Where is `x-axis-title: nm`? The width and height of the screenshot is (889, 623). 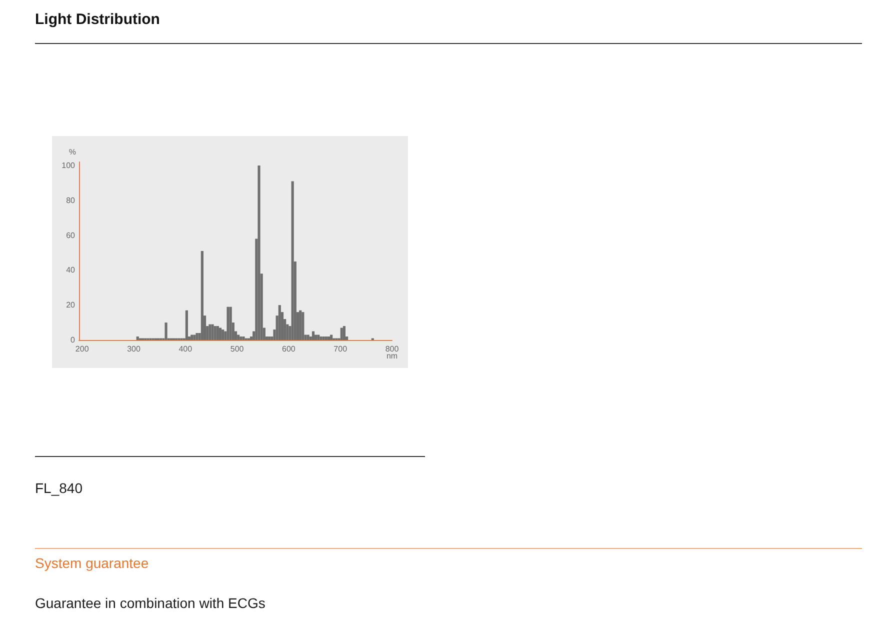 x-axis-title: nm is located at coordinates (392, 356).